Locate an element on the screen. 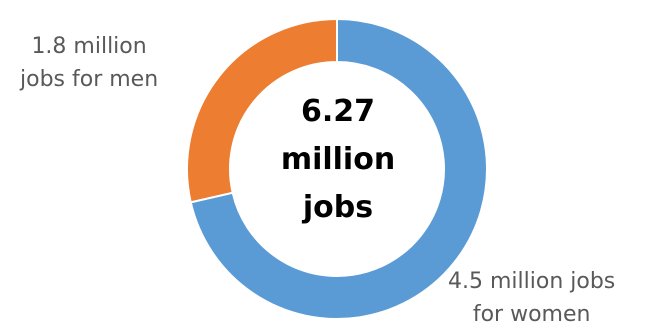  slice-label-men: 1.8 million jobs for men is located at coordinates (89, 63).